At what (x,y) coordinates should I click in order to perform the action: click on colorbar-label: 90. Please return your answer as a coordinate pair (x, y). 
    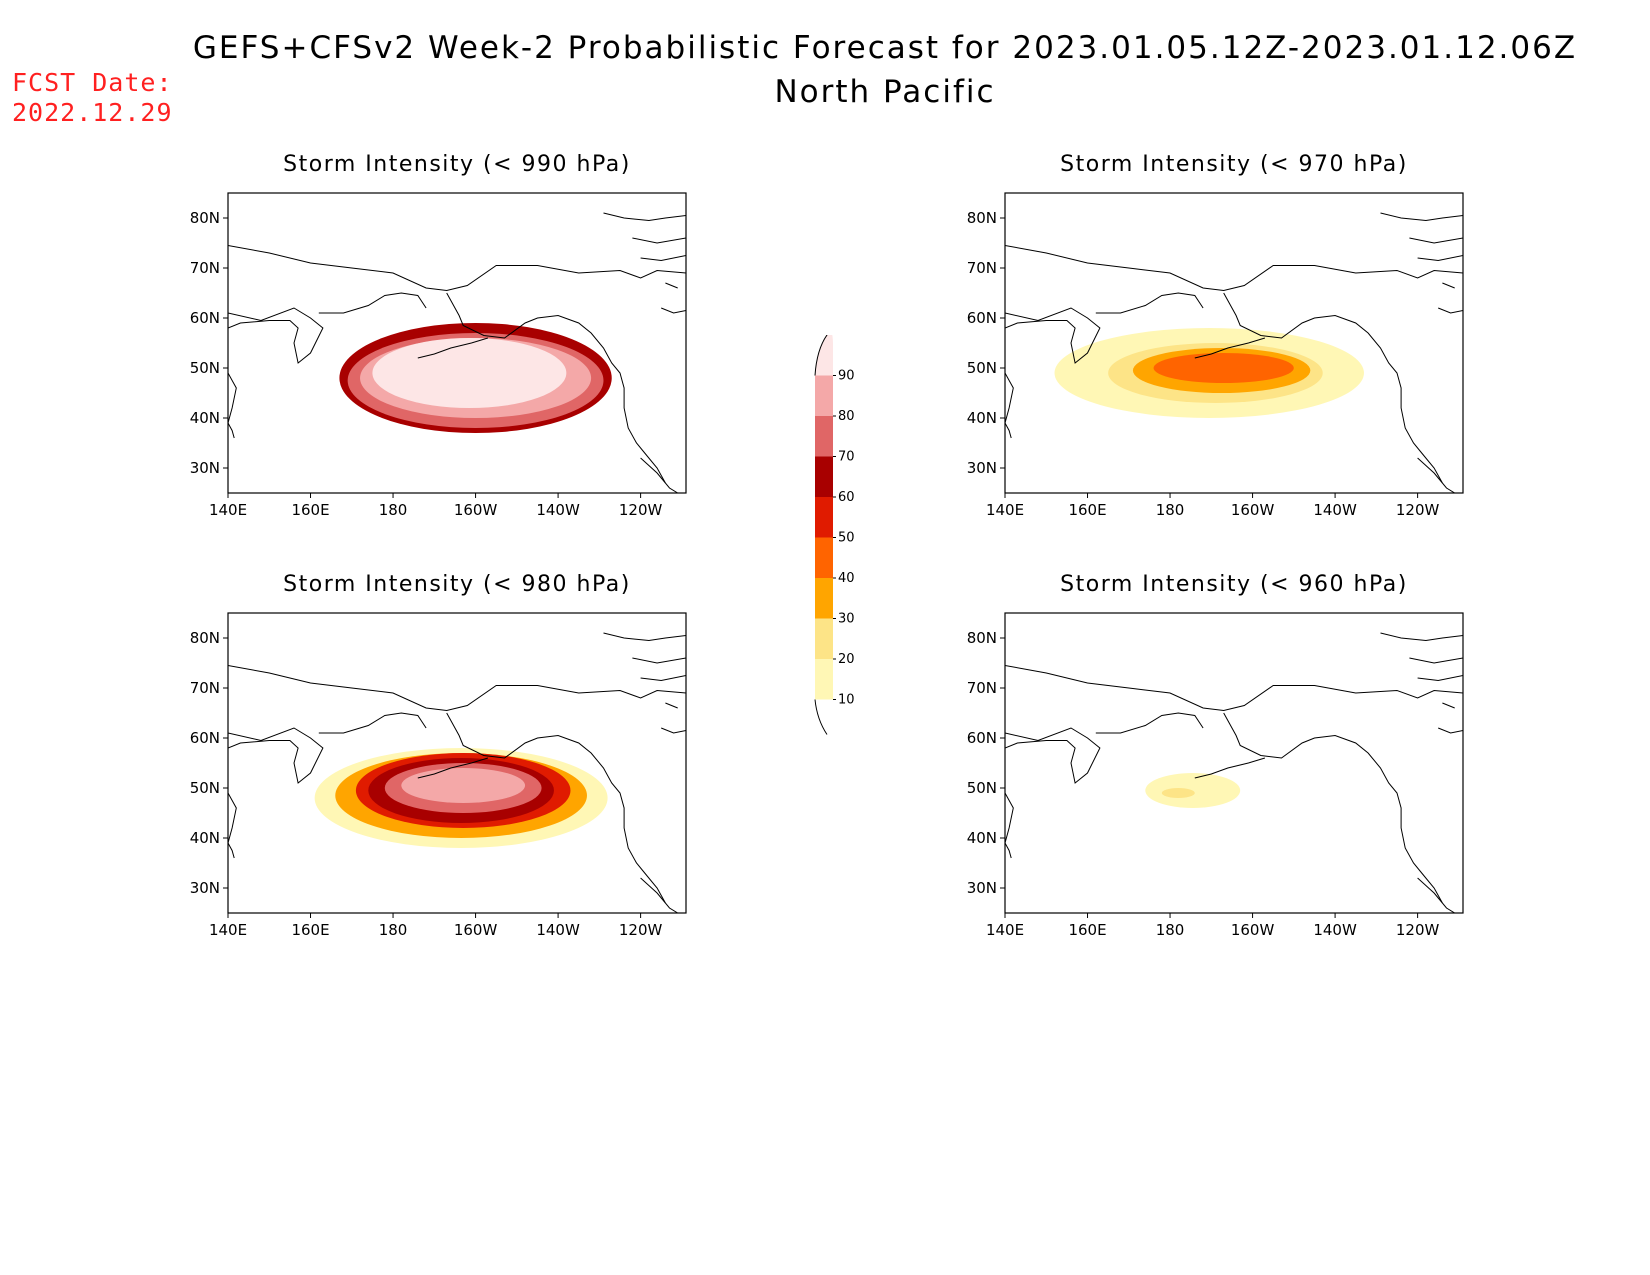
    Looking at the image, I should click on (846, 376).